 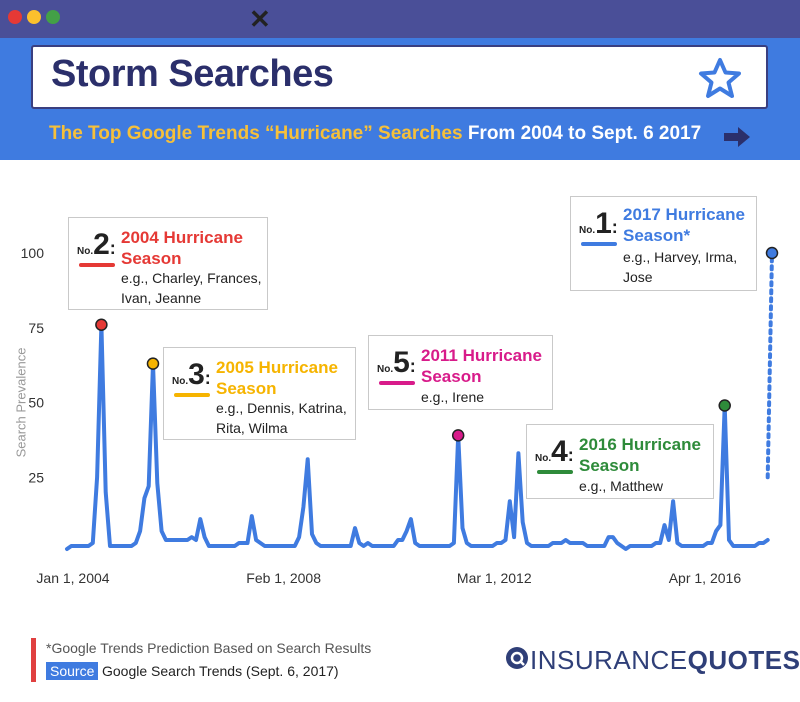 I want to click on callout-title: 2016 Hurricane Season, so click(x=640, y=455).